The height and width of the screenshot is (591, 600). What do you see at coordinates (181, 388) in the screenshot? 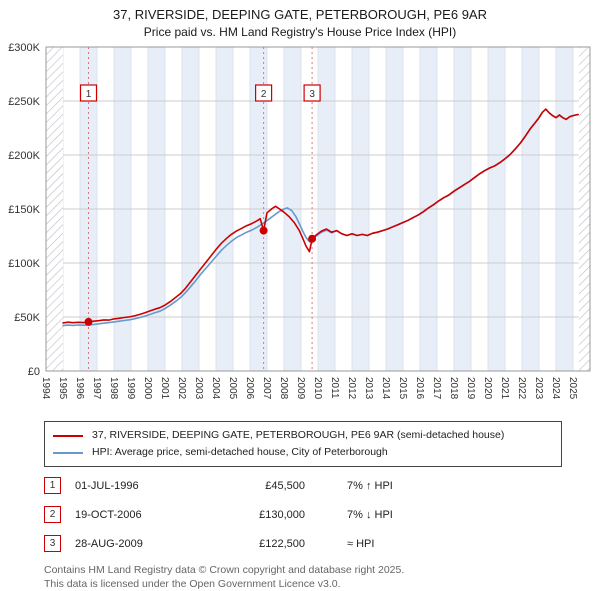
I see `x-axis-label: 2002` at bounding box center [181, 388].